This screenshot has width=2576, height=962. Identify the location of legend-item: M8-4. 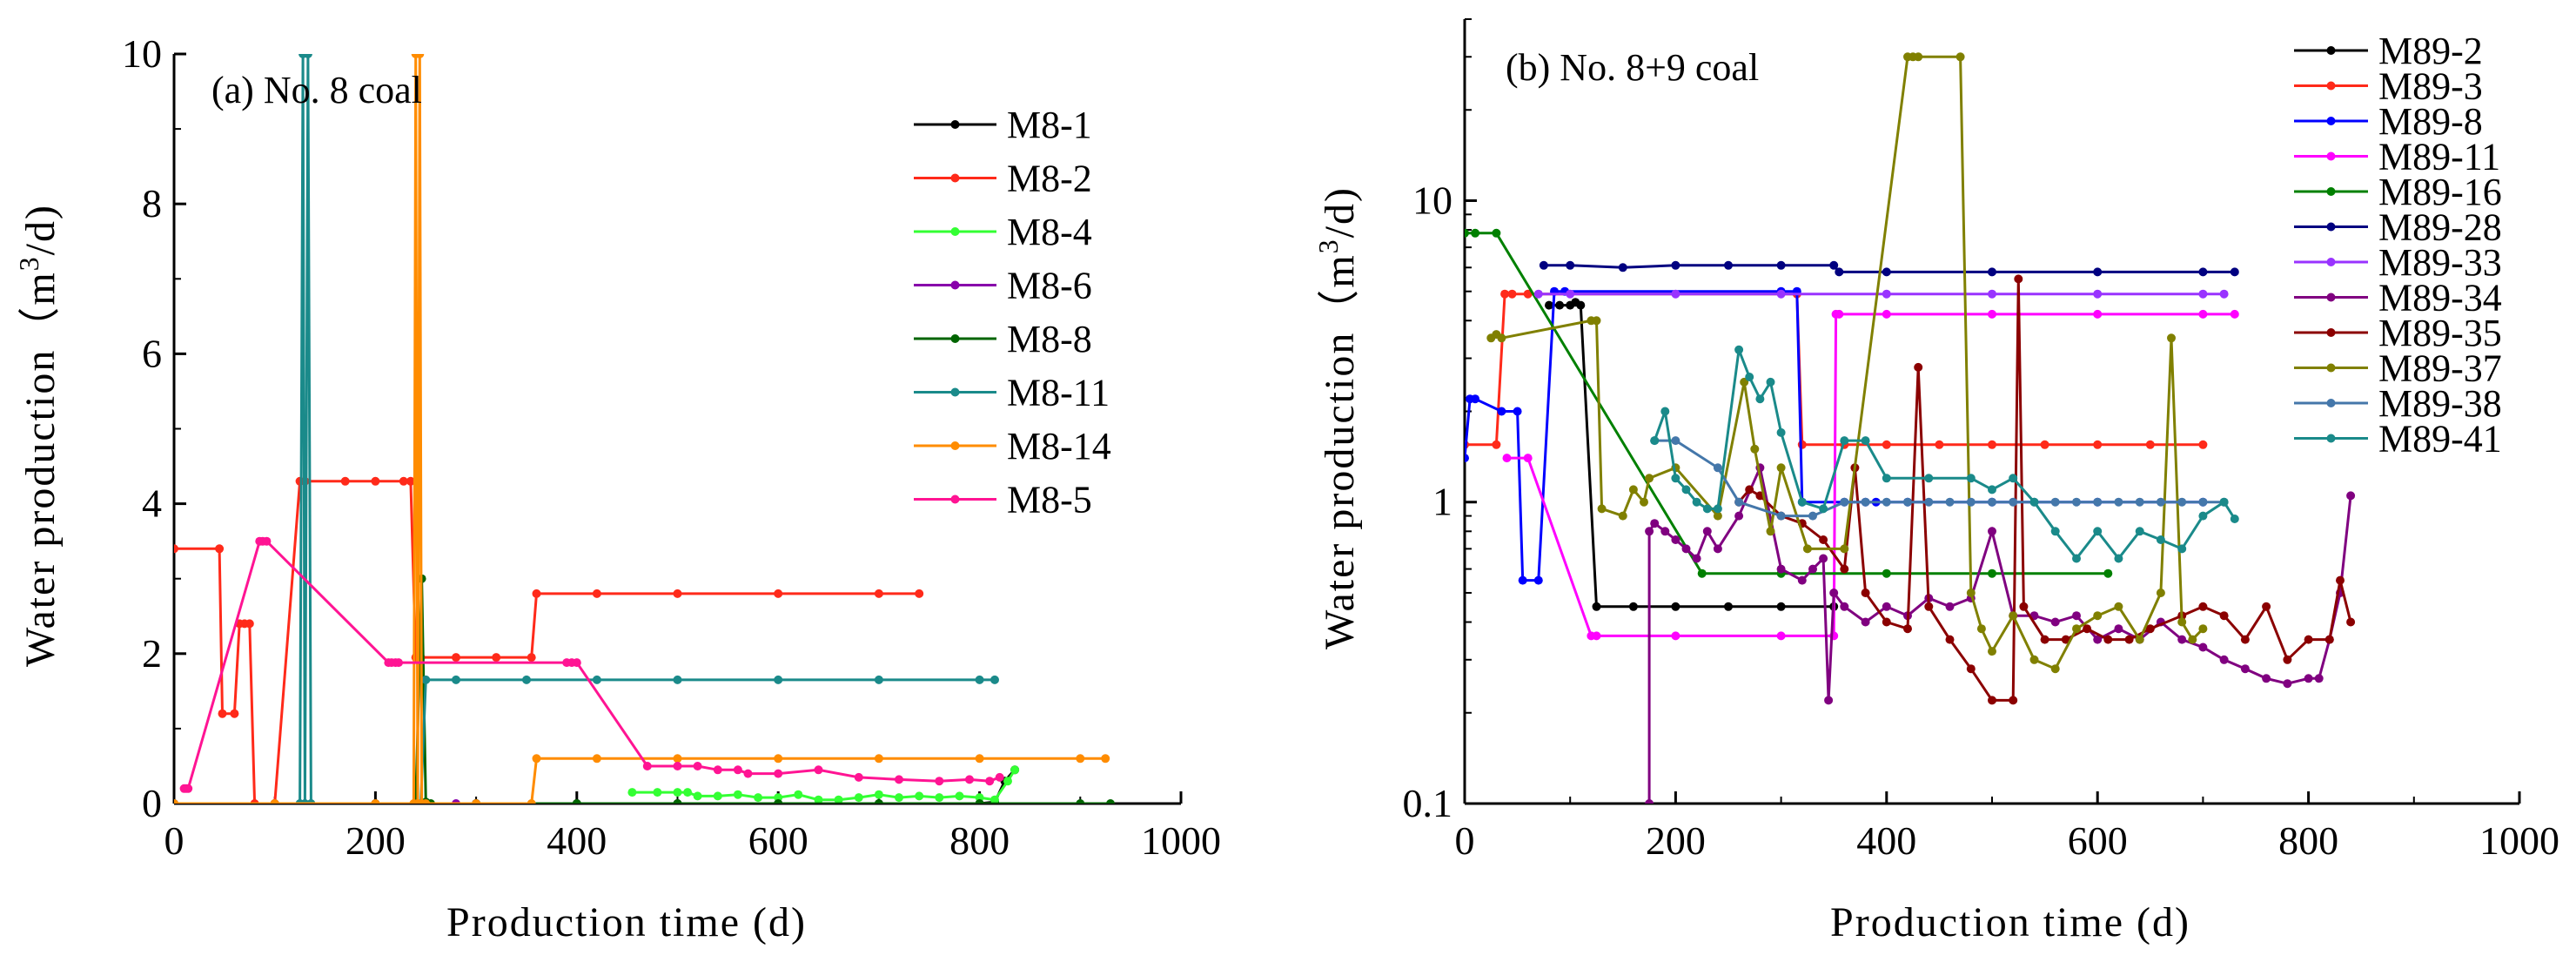
(1003, 232).